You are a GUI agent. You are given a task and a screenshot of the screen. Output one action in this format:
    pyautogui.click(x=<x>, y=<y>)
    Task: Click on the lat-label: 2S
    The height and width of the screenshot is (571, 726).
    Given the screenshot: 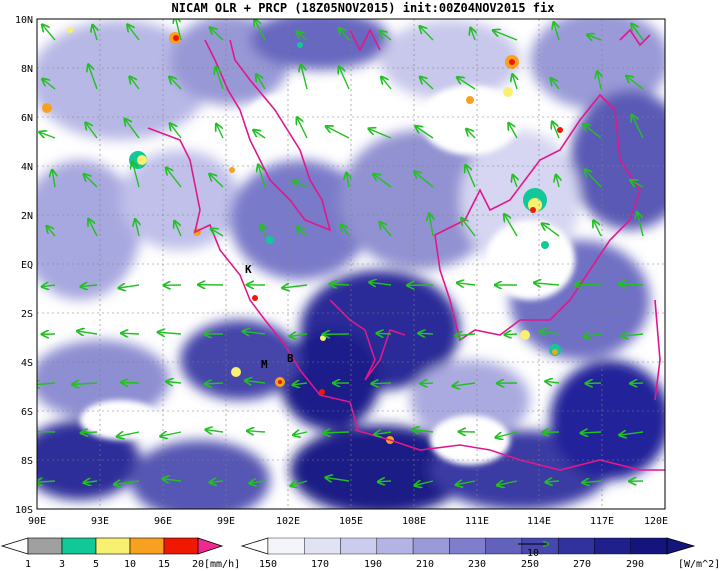 What is the action you would take?
    pyautogui.click(x=27, y=314)
    